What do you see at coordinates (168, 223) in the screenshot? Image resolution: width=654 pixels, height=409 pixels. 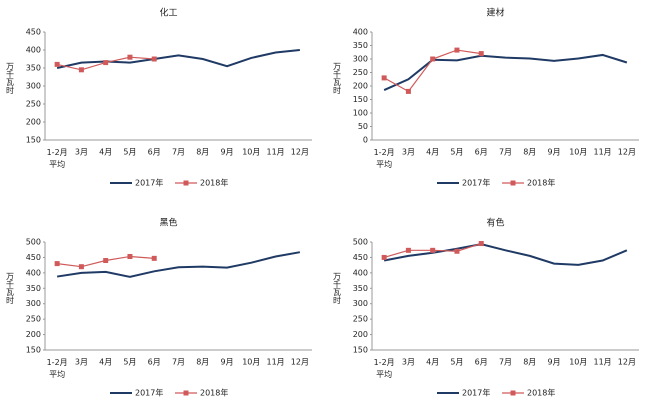 I see `chart-title: 黑色` at bounding box center [168, 223].